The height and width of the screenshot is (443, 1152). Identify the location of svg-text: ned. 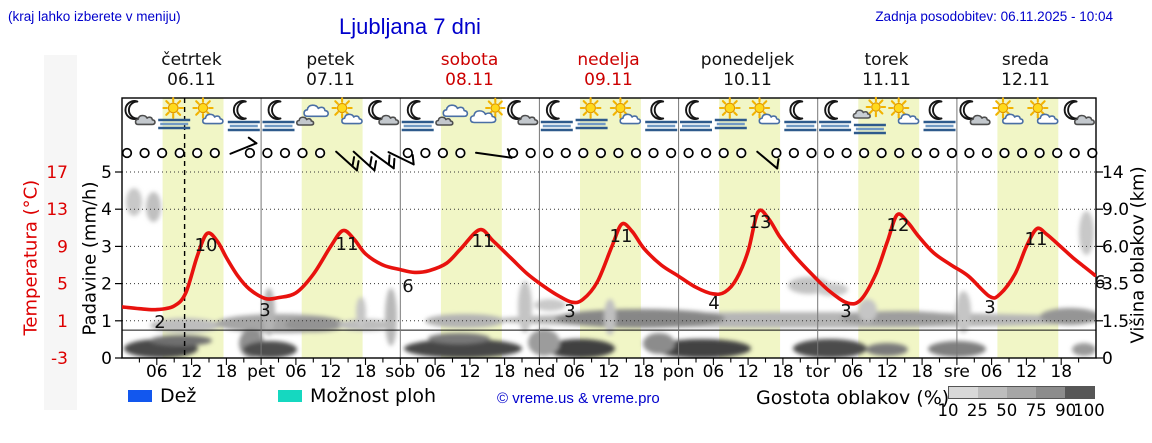
(539, 372).